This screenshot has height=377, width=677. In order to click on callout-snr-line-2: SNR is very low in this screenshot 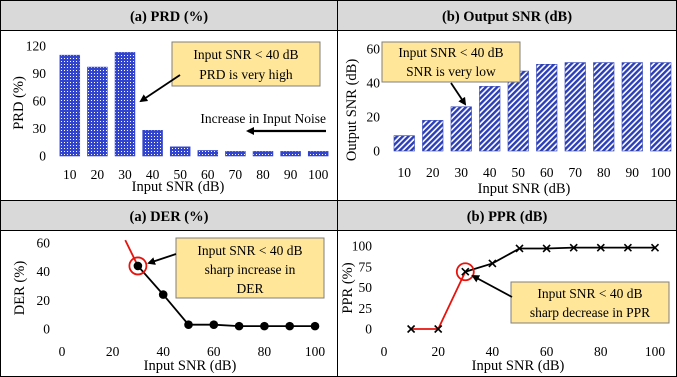, I will do `click(451, 71)`.